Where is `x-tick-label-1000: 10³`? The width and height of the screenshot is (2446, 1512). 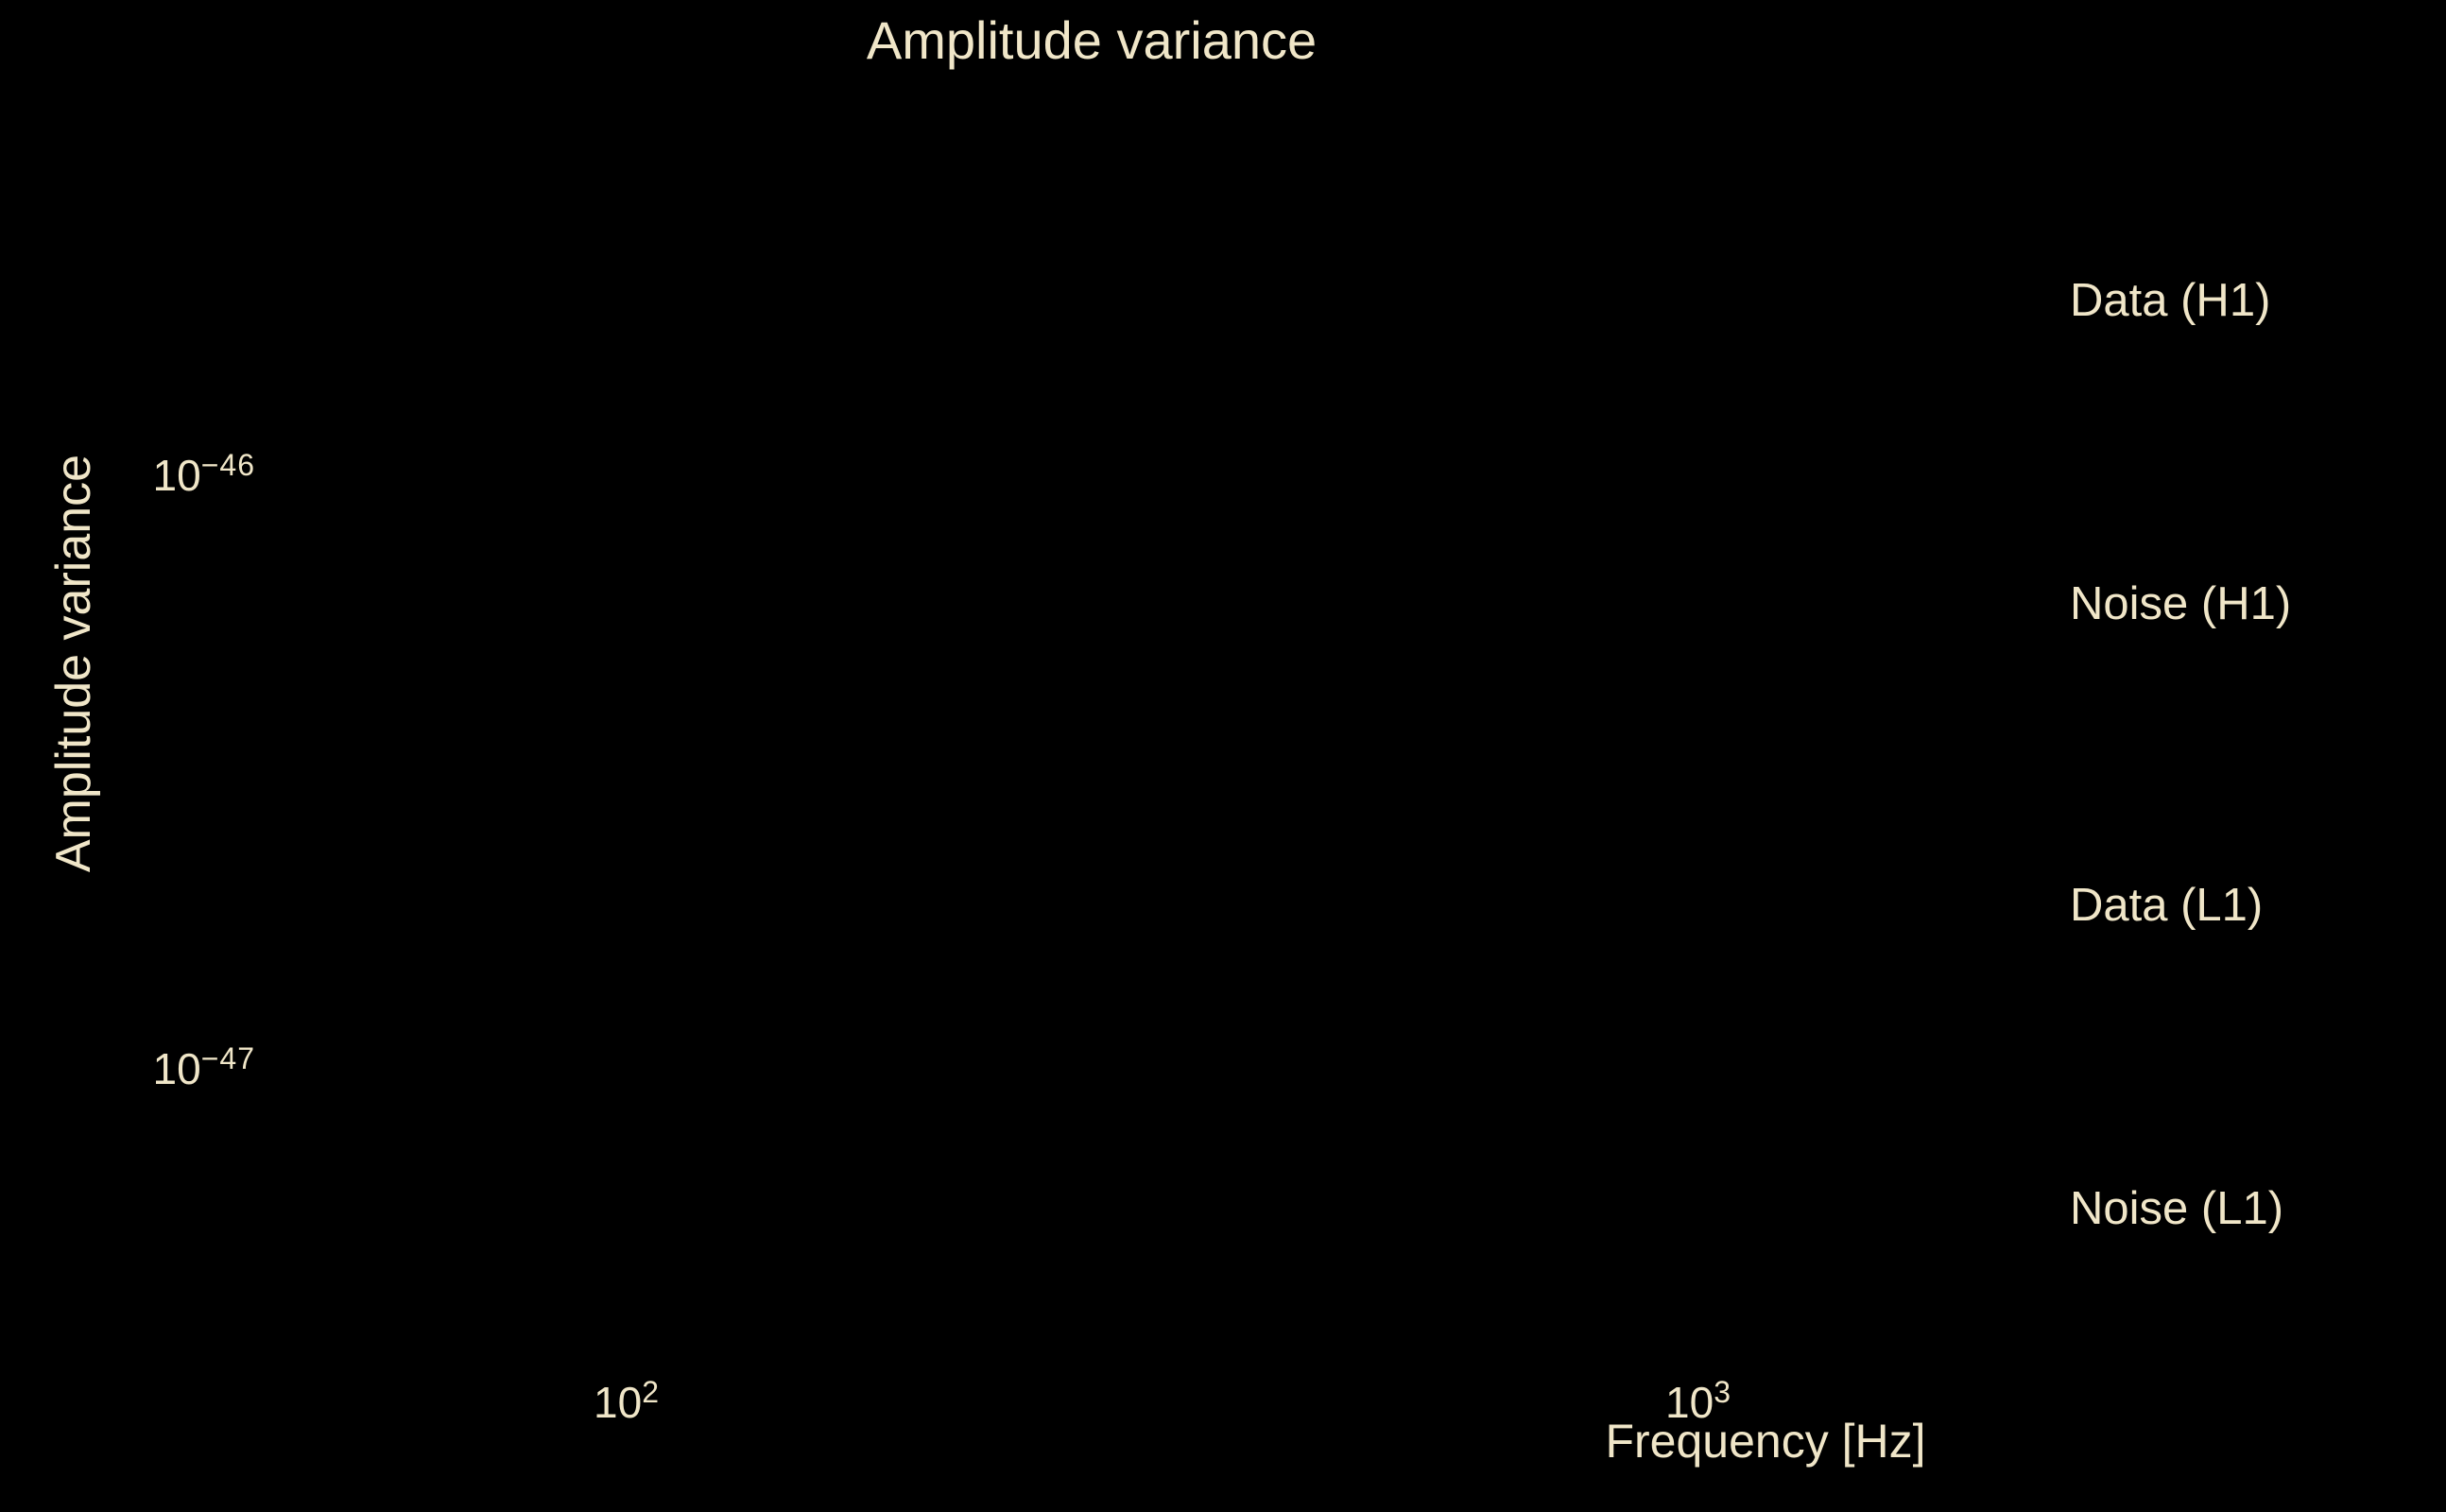
x-tick-label-1000: 10³ is located at coordinates (1698, 1401).